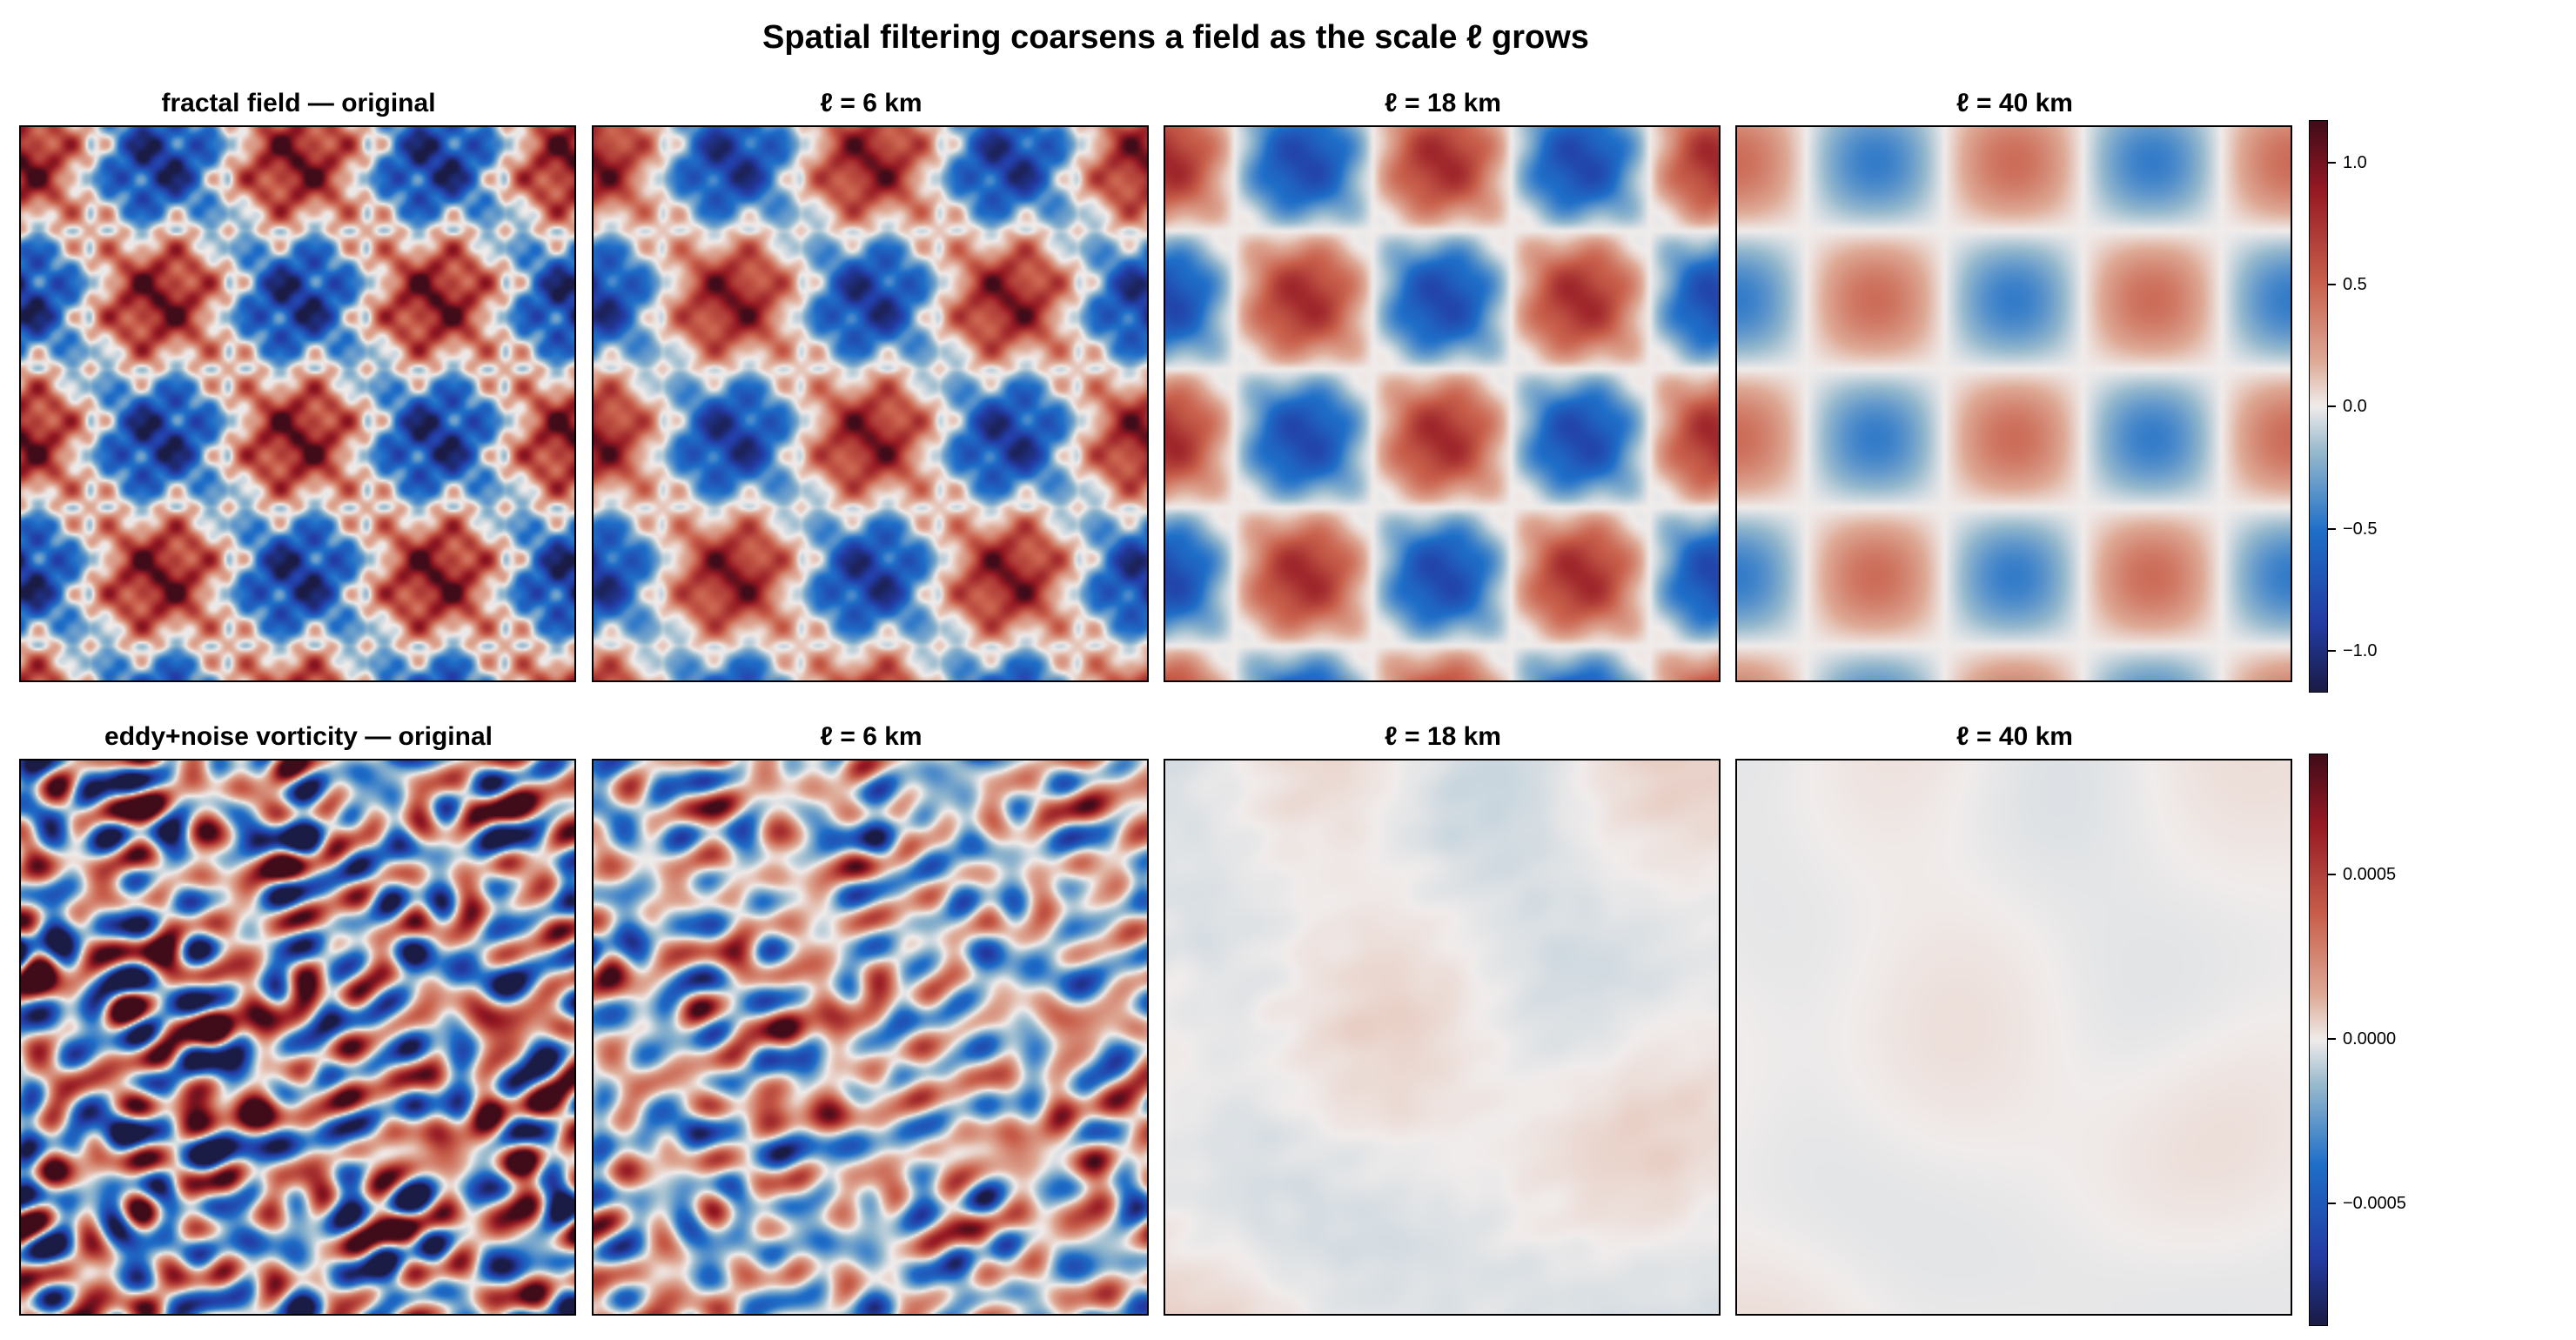 The height and width of the screenshot is (1340, 2576). I want to click on panel-title-vorticity-l40: ℓ = 40 km, so click(2015, 736).